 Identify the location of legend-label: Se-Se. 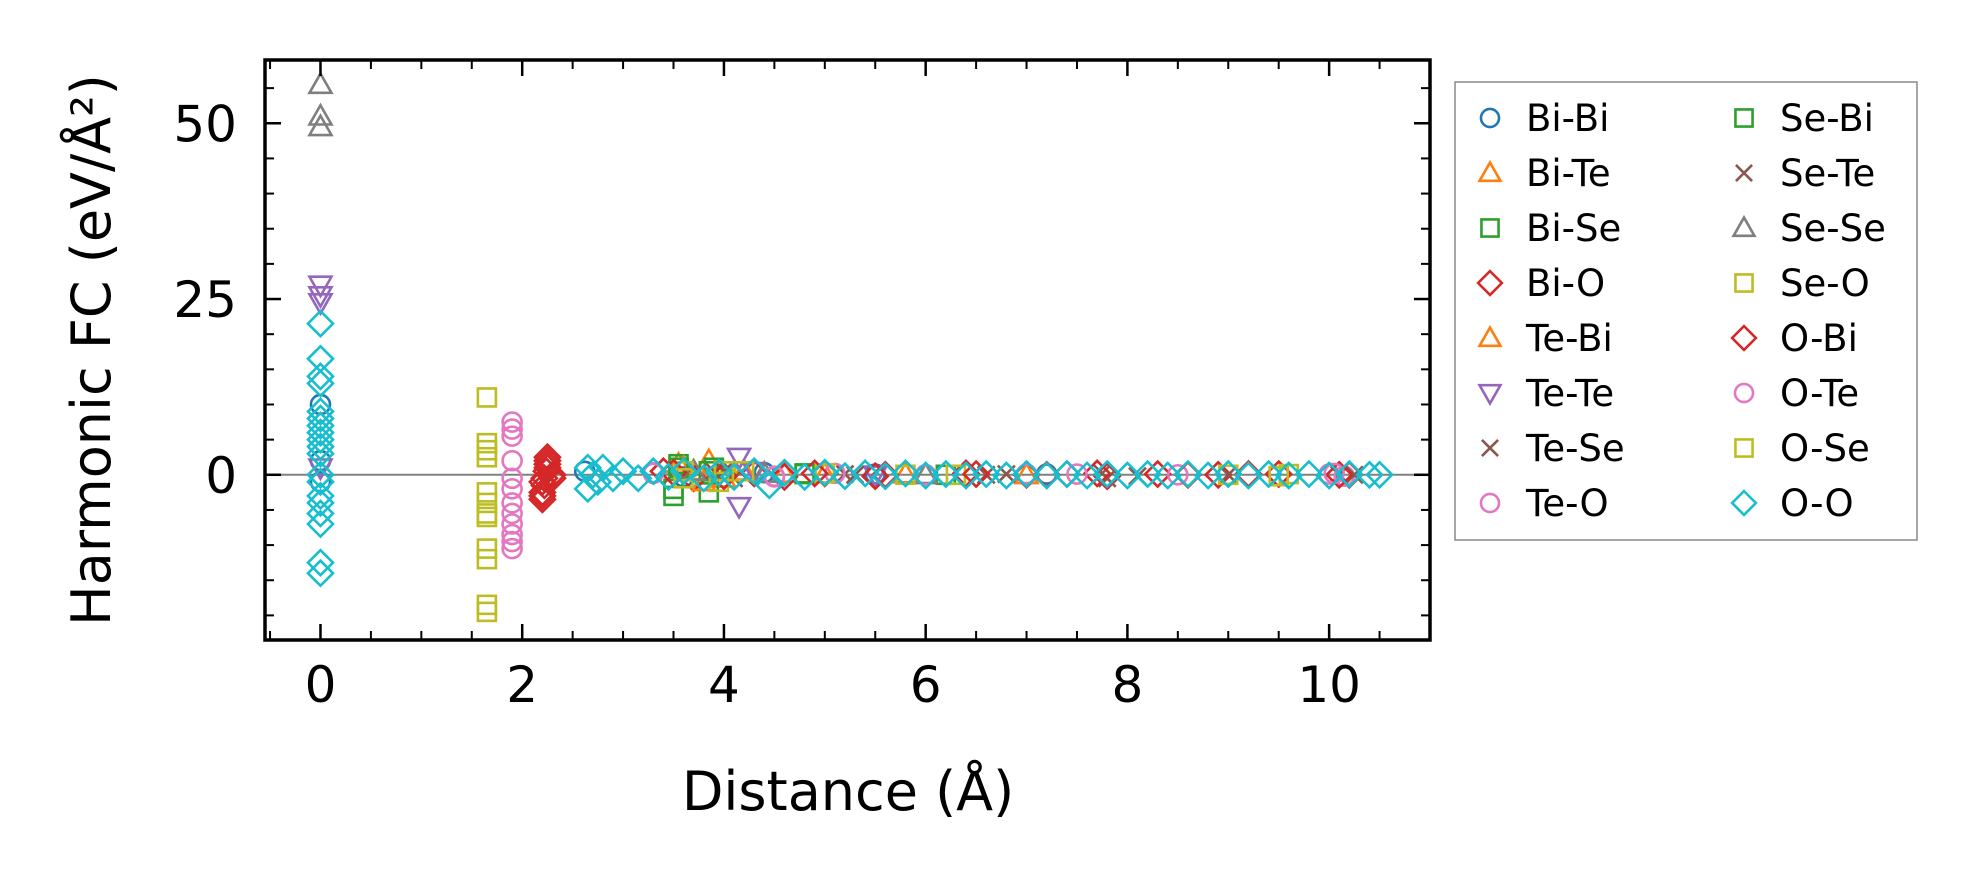
(1833, 228).